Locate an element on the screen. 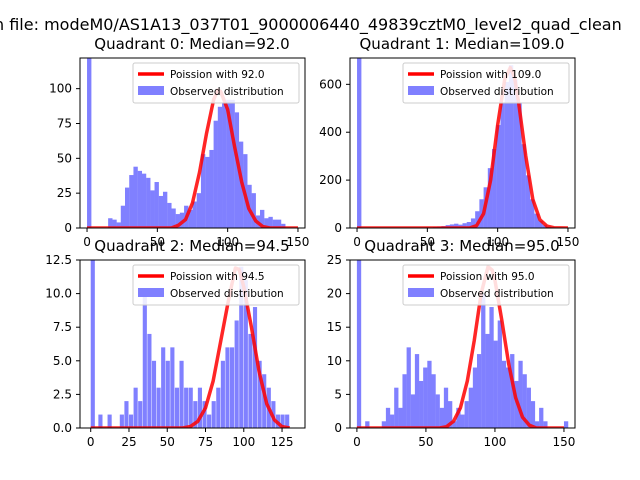 This screenshot has height=480, width=640. quadrant-1-axes-frame is located at coordinates (462, 143).